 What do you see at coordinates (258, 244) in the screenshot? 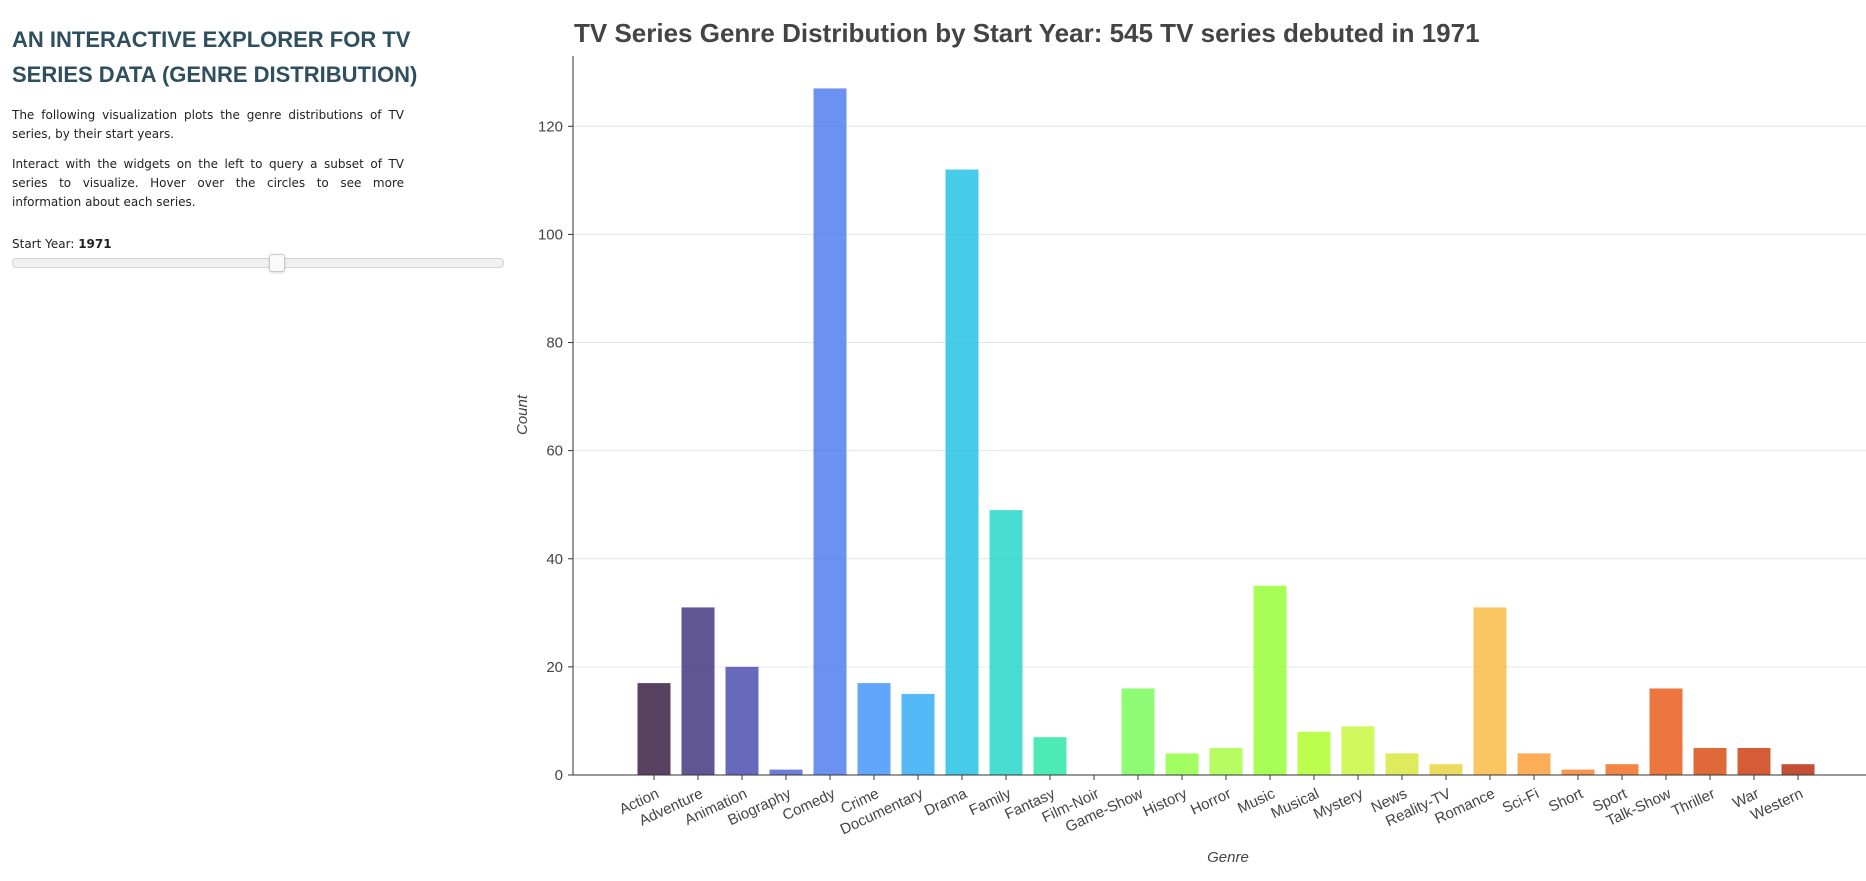
I see `start-year-label: Start Year: 1971` at bounding box center [258, 244].